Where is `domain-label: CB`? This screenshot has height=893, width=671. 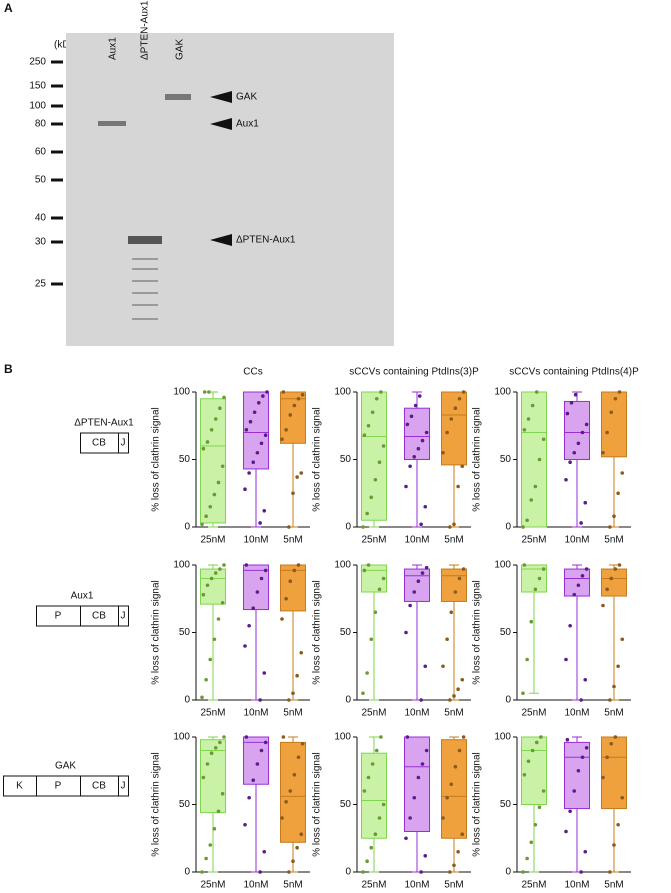
domain-label: CB is located at coordinates (99, 786).